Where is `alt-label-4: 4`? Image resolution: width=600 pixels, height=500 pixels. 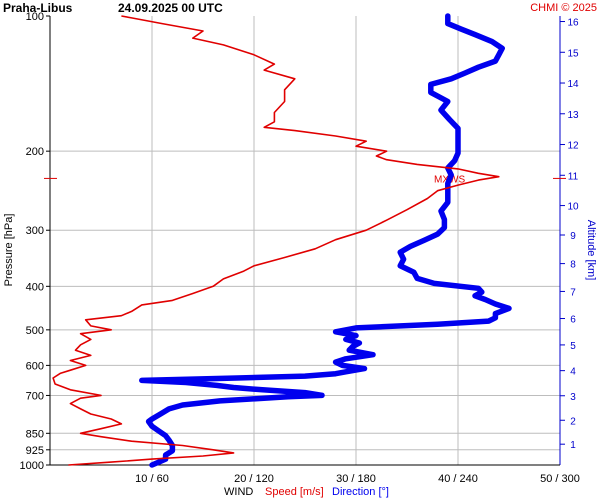 alt-label-4: 4 is located at coordinates (573, 372).